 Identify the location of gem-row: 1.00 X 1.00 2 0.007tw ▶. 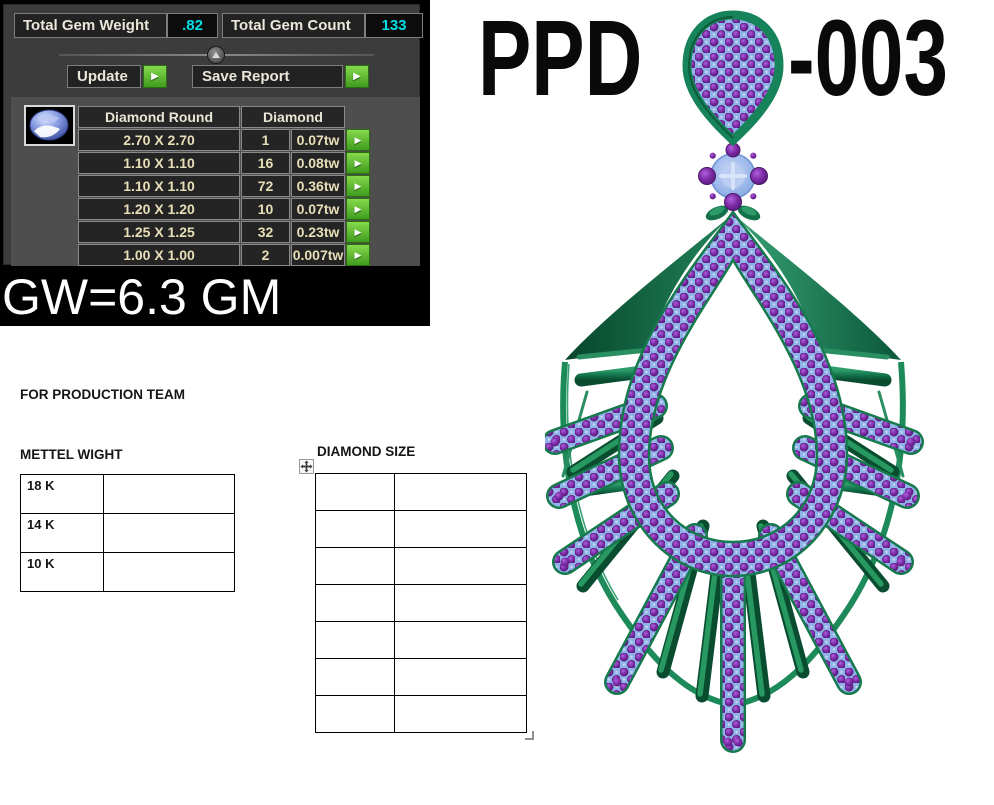
(224, 255).